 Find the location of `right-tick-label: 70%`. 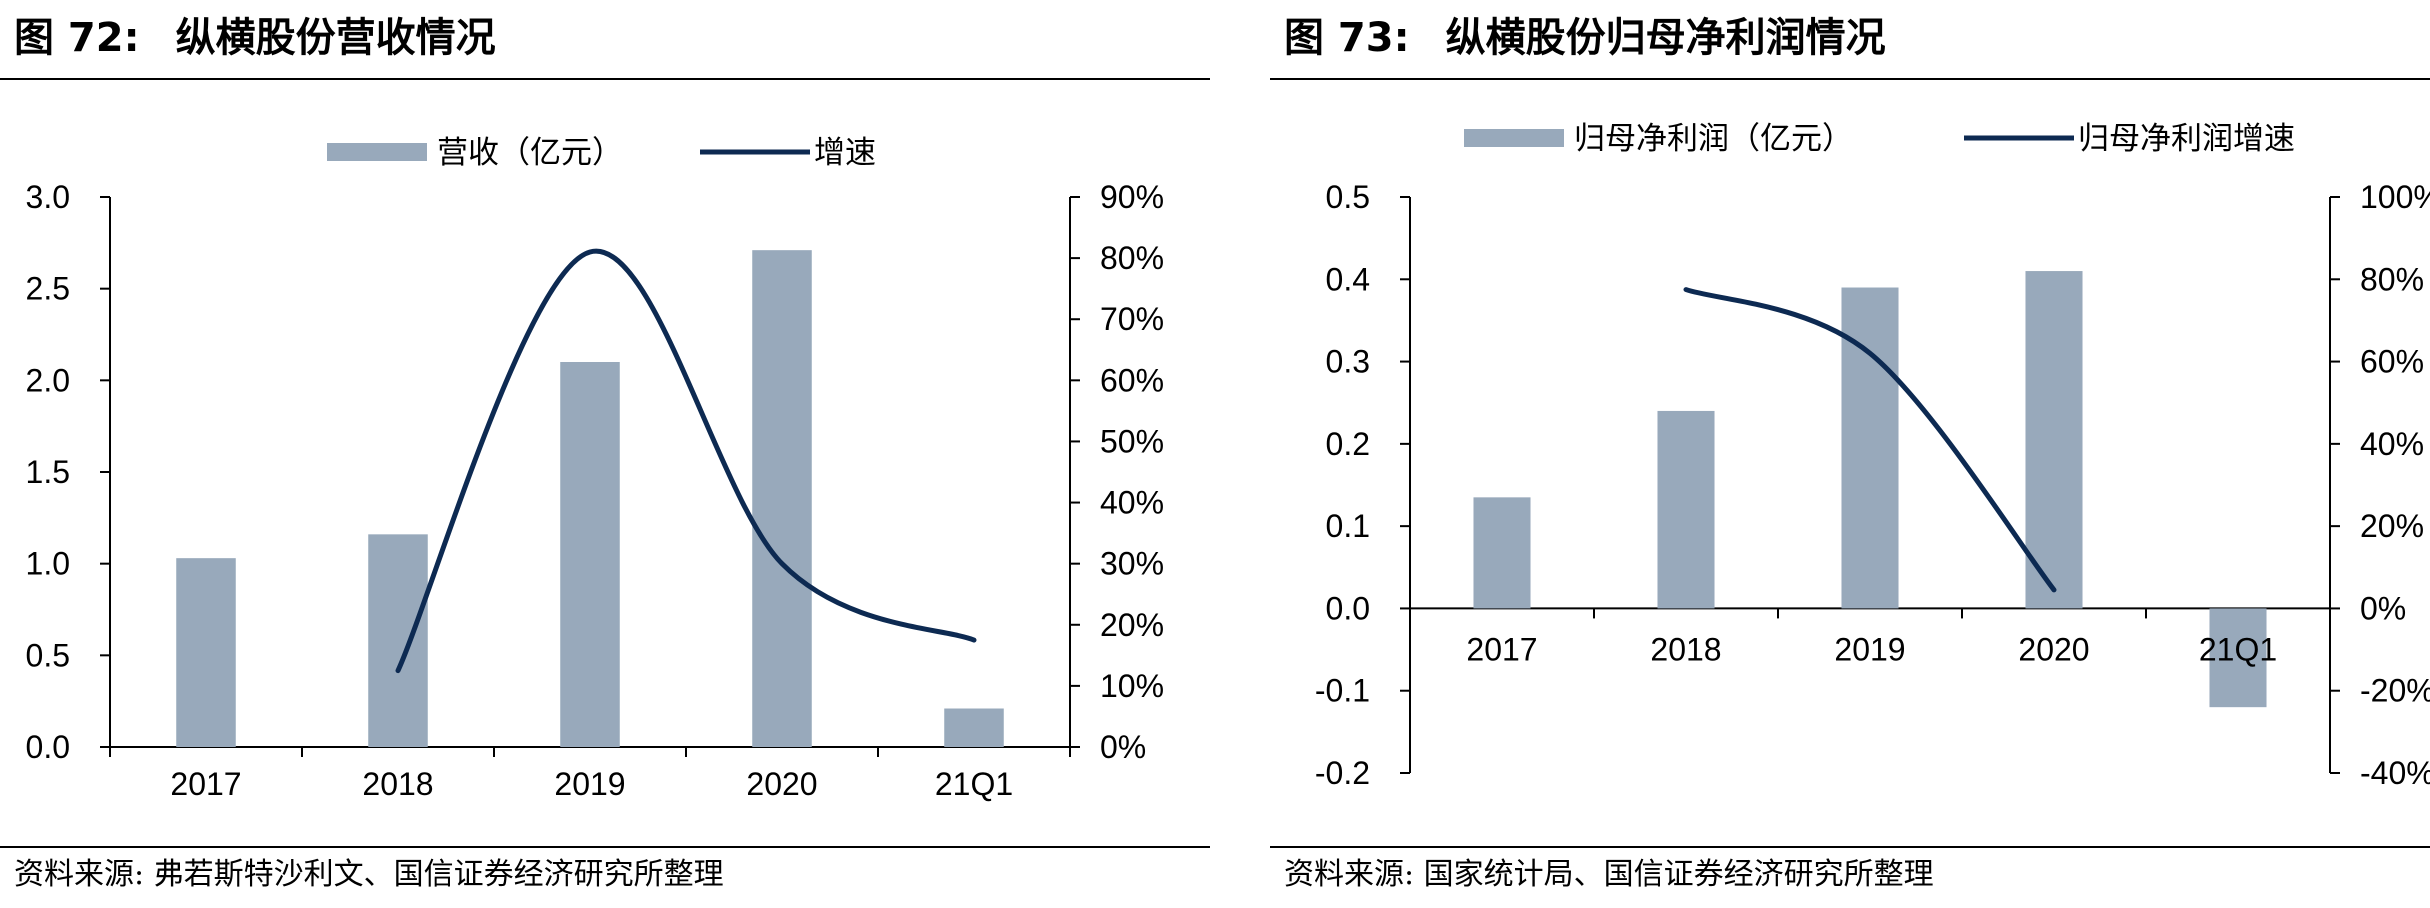

right-tick-label: 70% is located at coordinates (1132, 319).